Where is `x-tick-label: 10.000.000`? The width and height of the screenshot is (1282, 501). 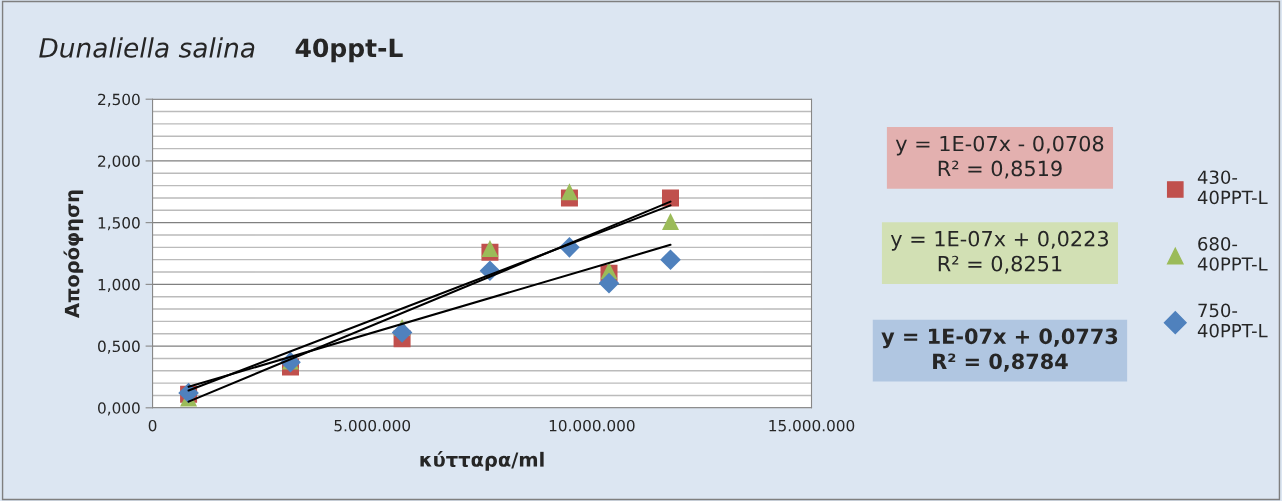
x-tick-label: 10.000.000 is located at coordinates (592, 425).